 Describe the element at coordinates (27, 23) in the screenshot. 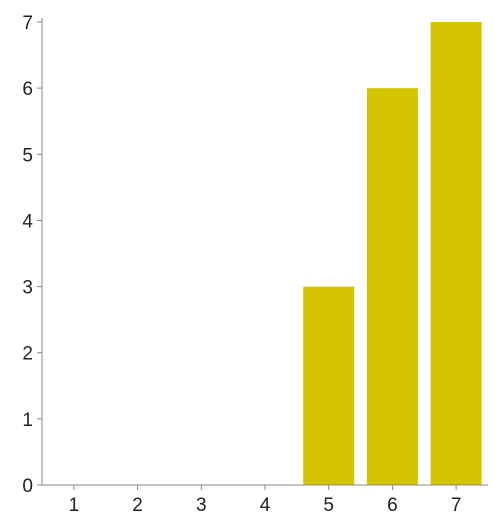

I see `y-tick-label: 7` at that location.